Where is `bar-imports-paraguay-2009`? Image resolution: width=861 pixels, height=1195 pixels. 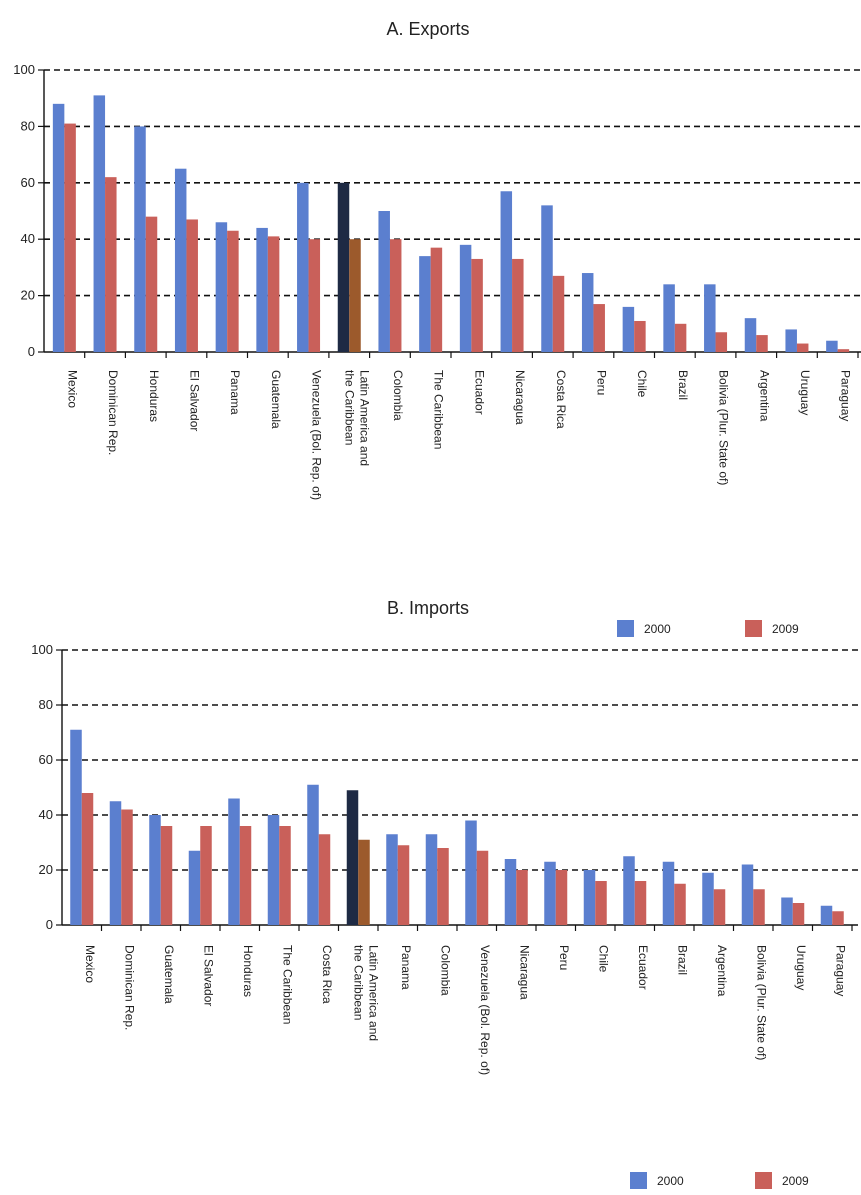 bar-imports-paraguay-2009 is located at coordinates (838, 918).